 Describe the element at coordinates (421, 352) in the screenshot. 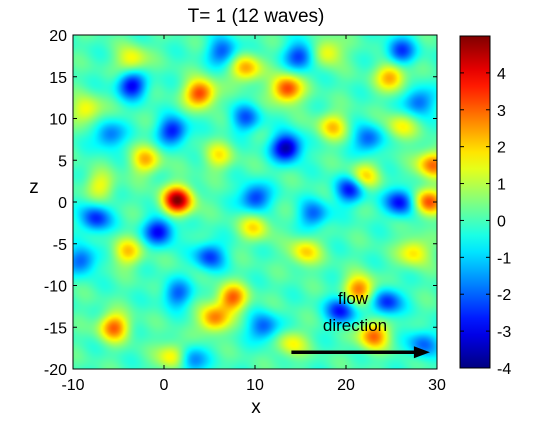

I see `flow-arrow-head` at that location.